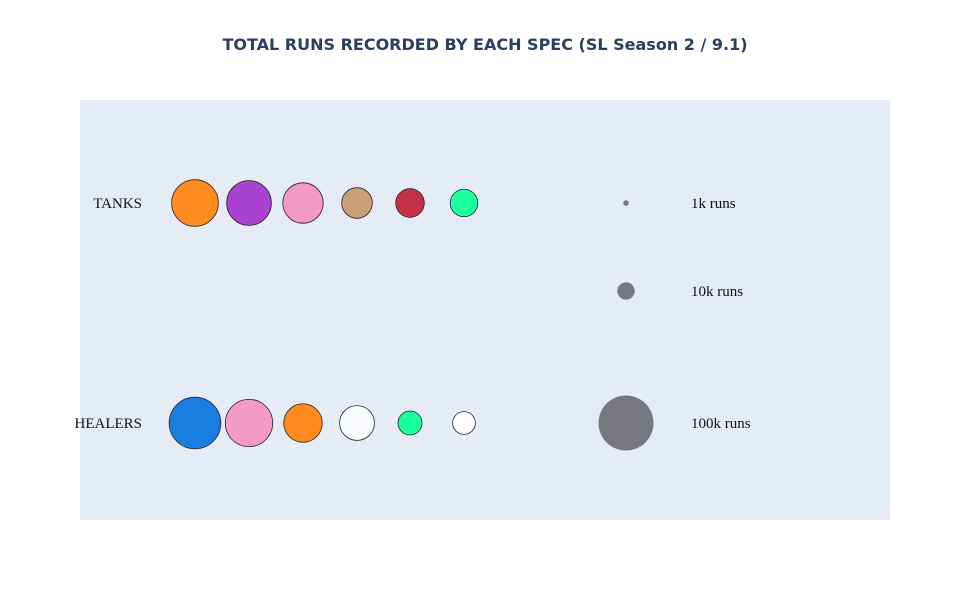  Describe the element at coordinates (109, 424) in the screenshot. I see `row-label-healers: HEALERS` at that location.